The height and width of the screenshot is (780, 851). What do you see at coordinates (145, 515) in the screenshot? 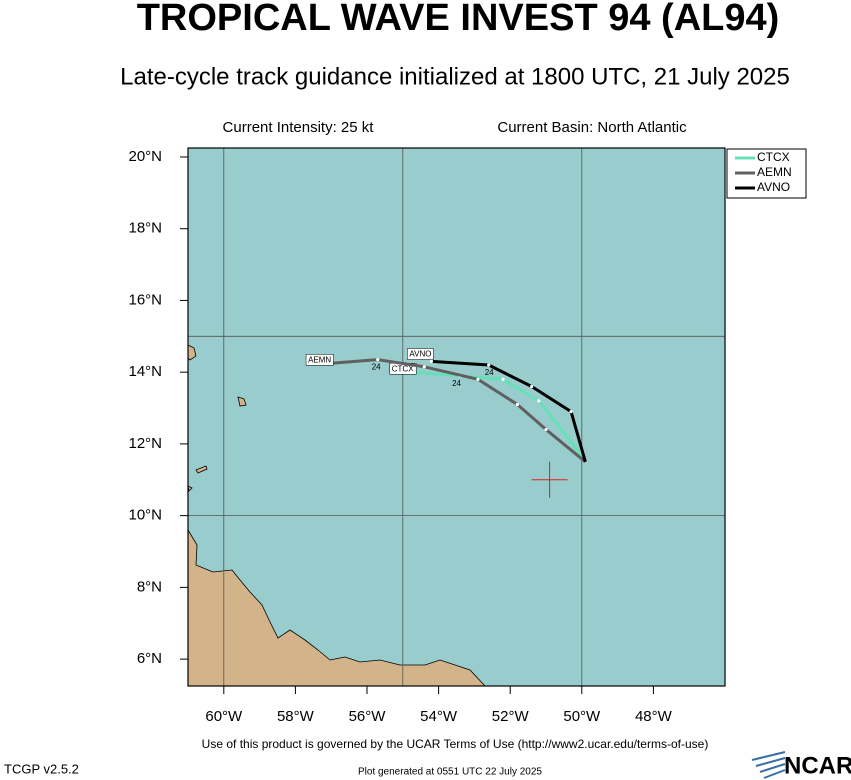
I see `y-tick-label: 10°N` at bounding box center [145, 515].